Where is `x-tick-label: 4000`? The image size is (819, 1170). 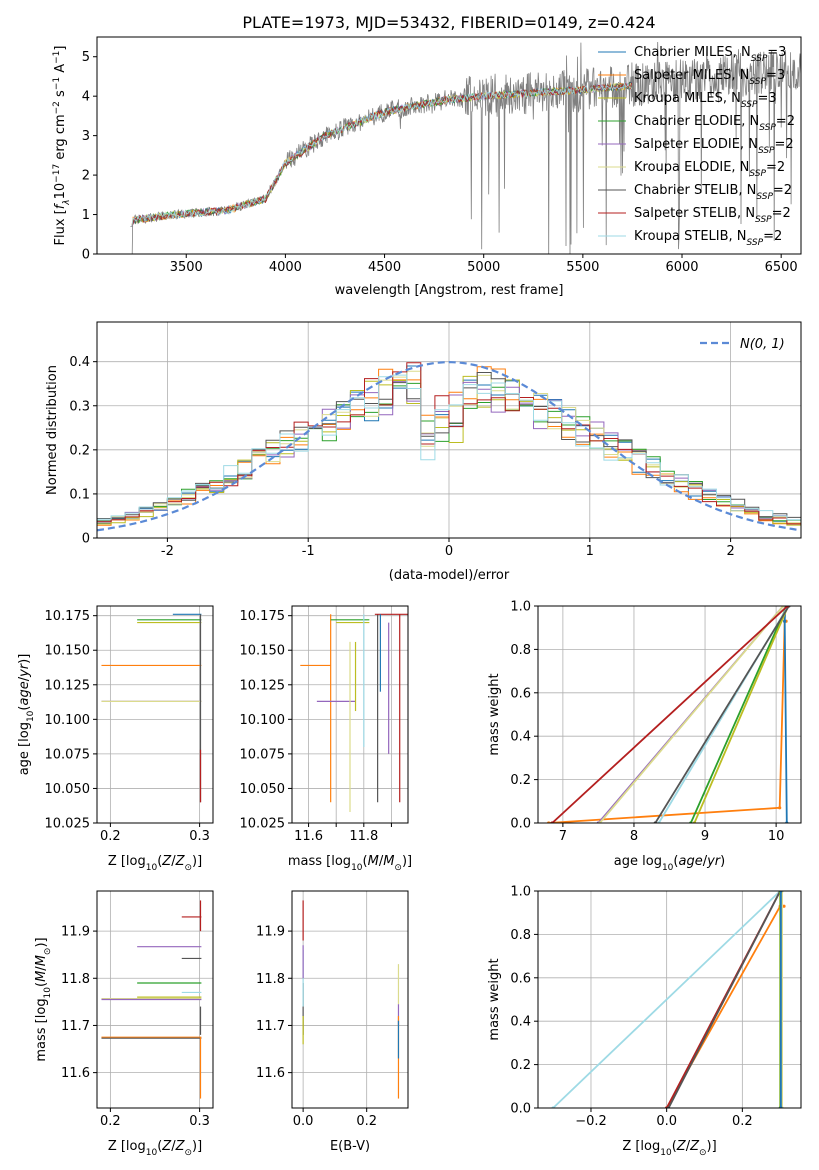 x-tick-label: 4000 is located at coordinates (285, 267).